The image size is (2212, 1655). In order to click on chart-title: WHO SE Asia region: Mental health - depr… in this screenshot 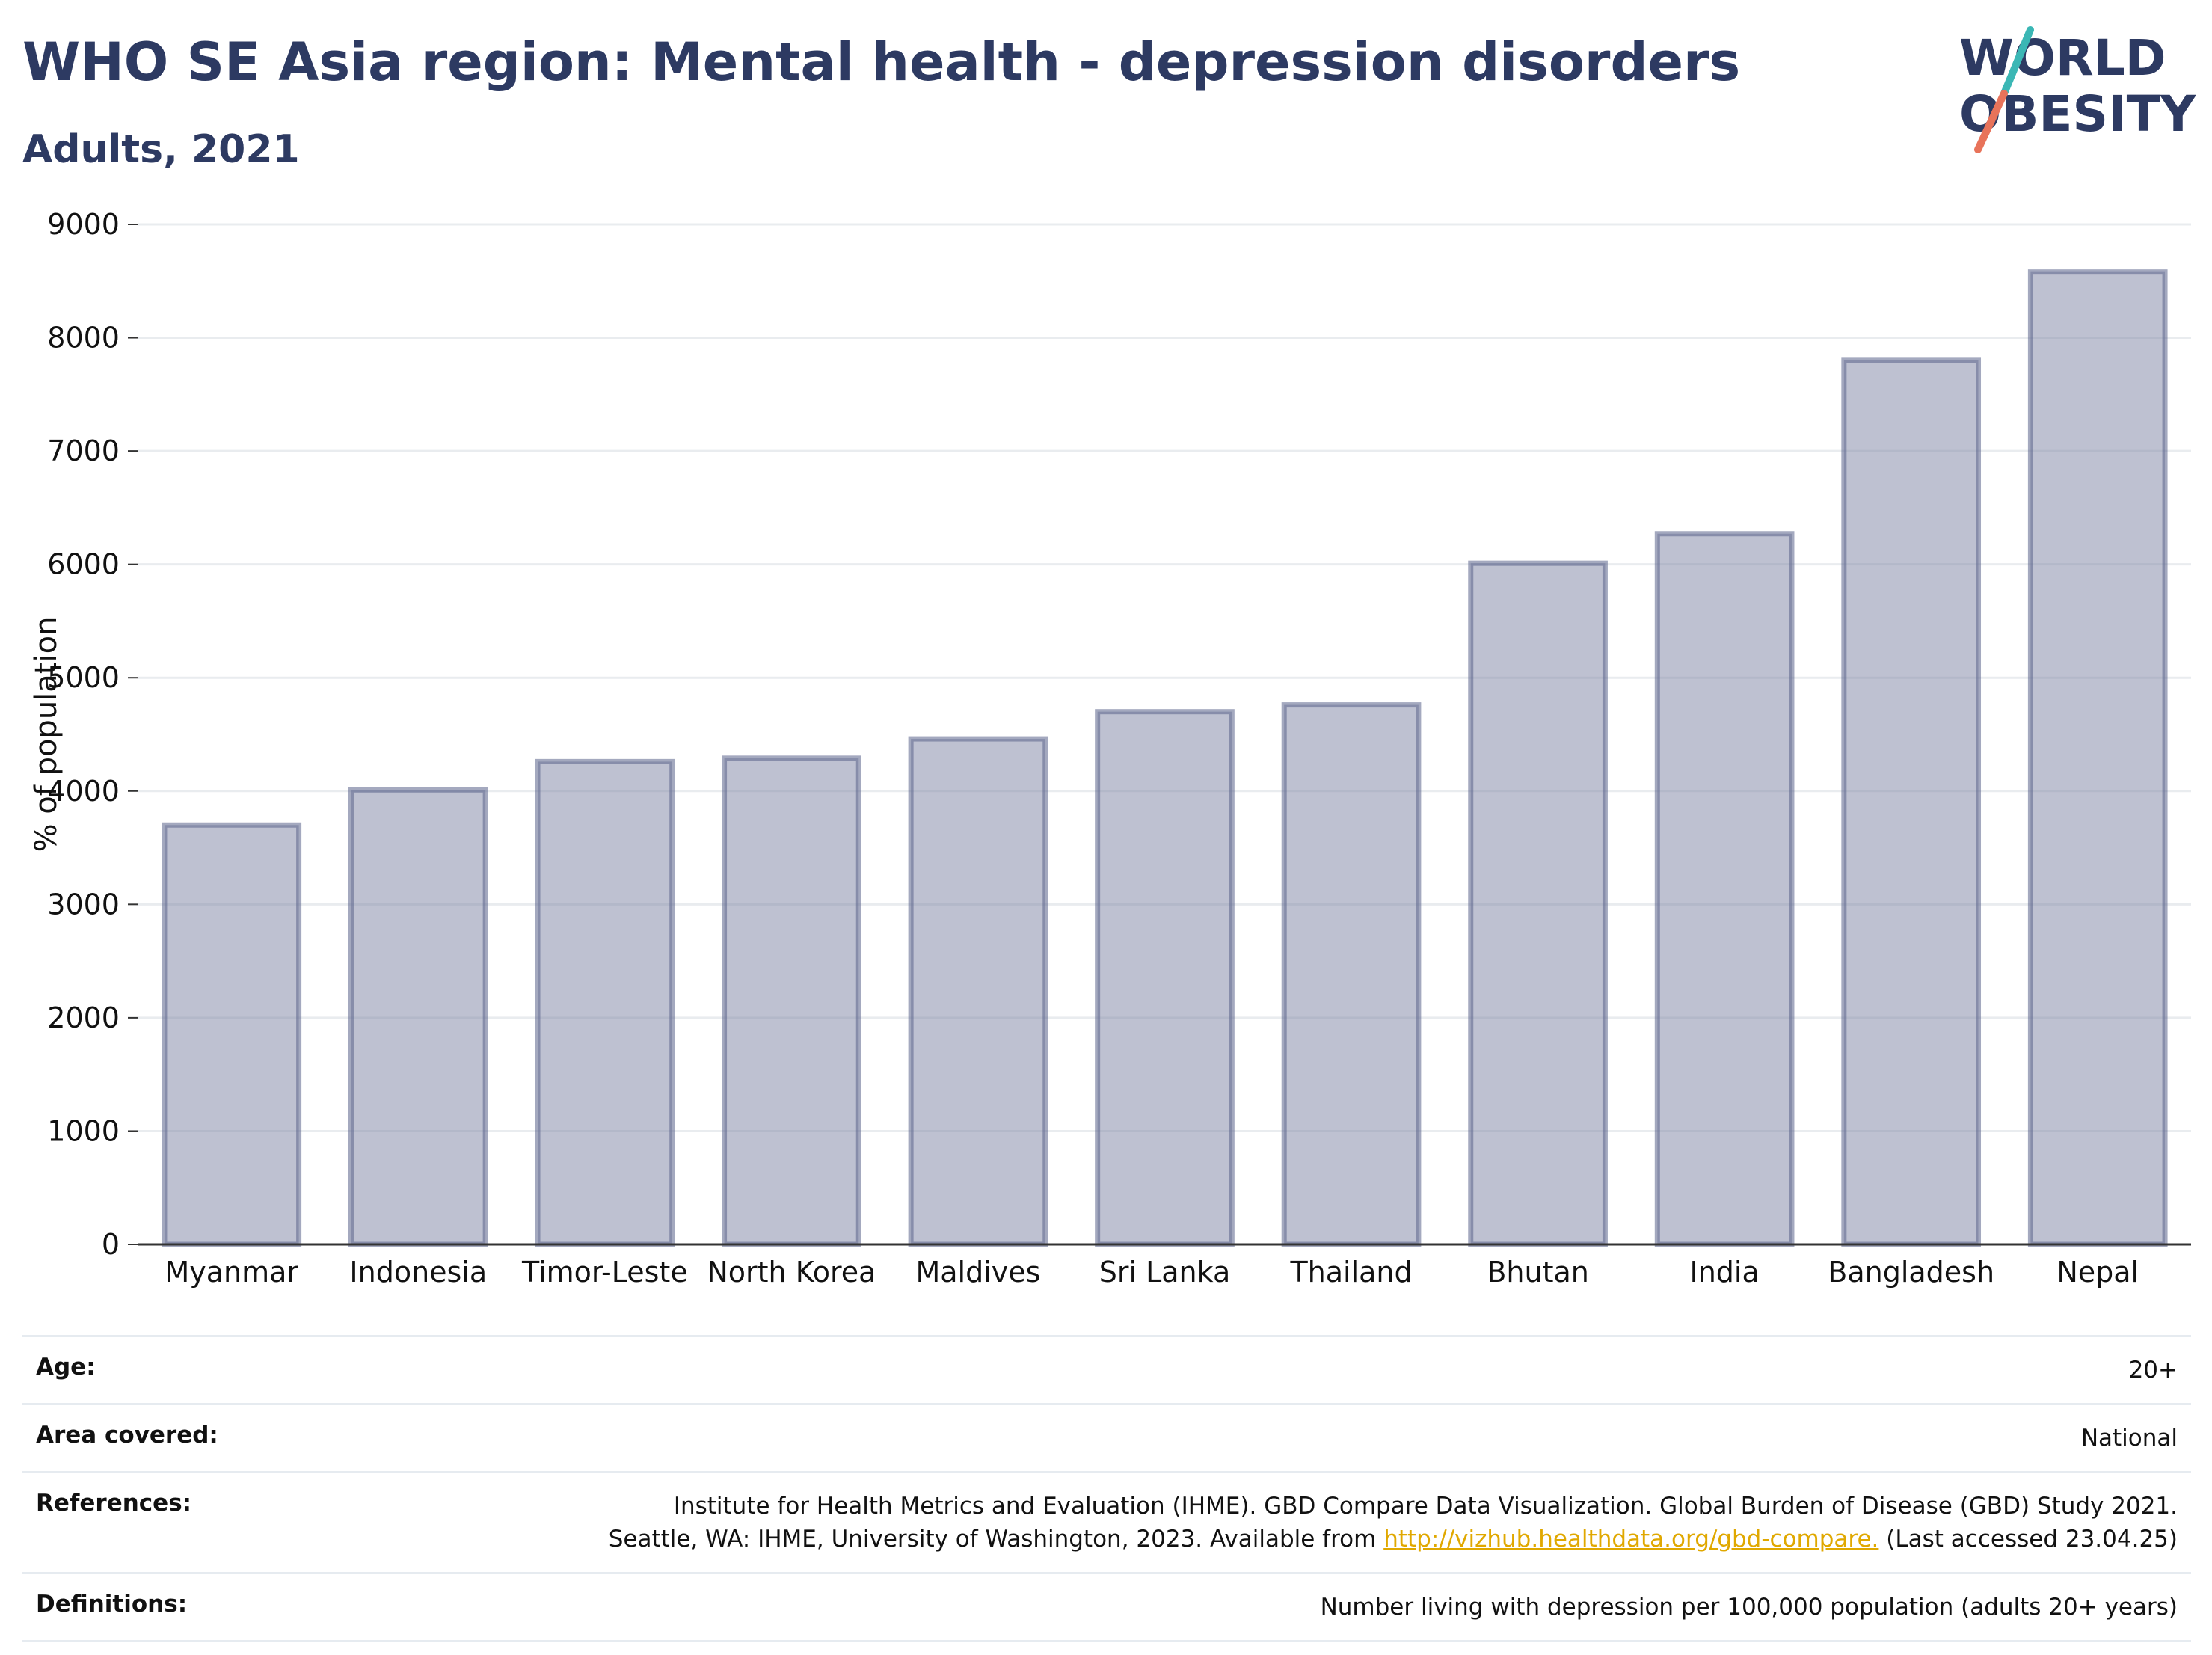, I will do `click(882, 62)`.